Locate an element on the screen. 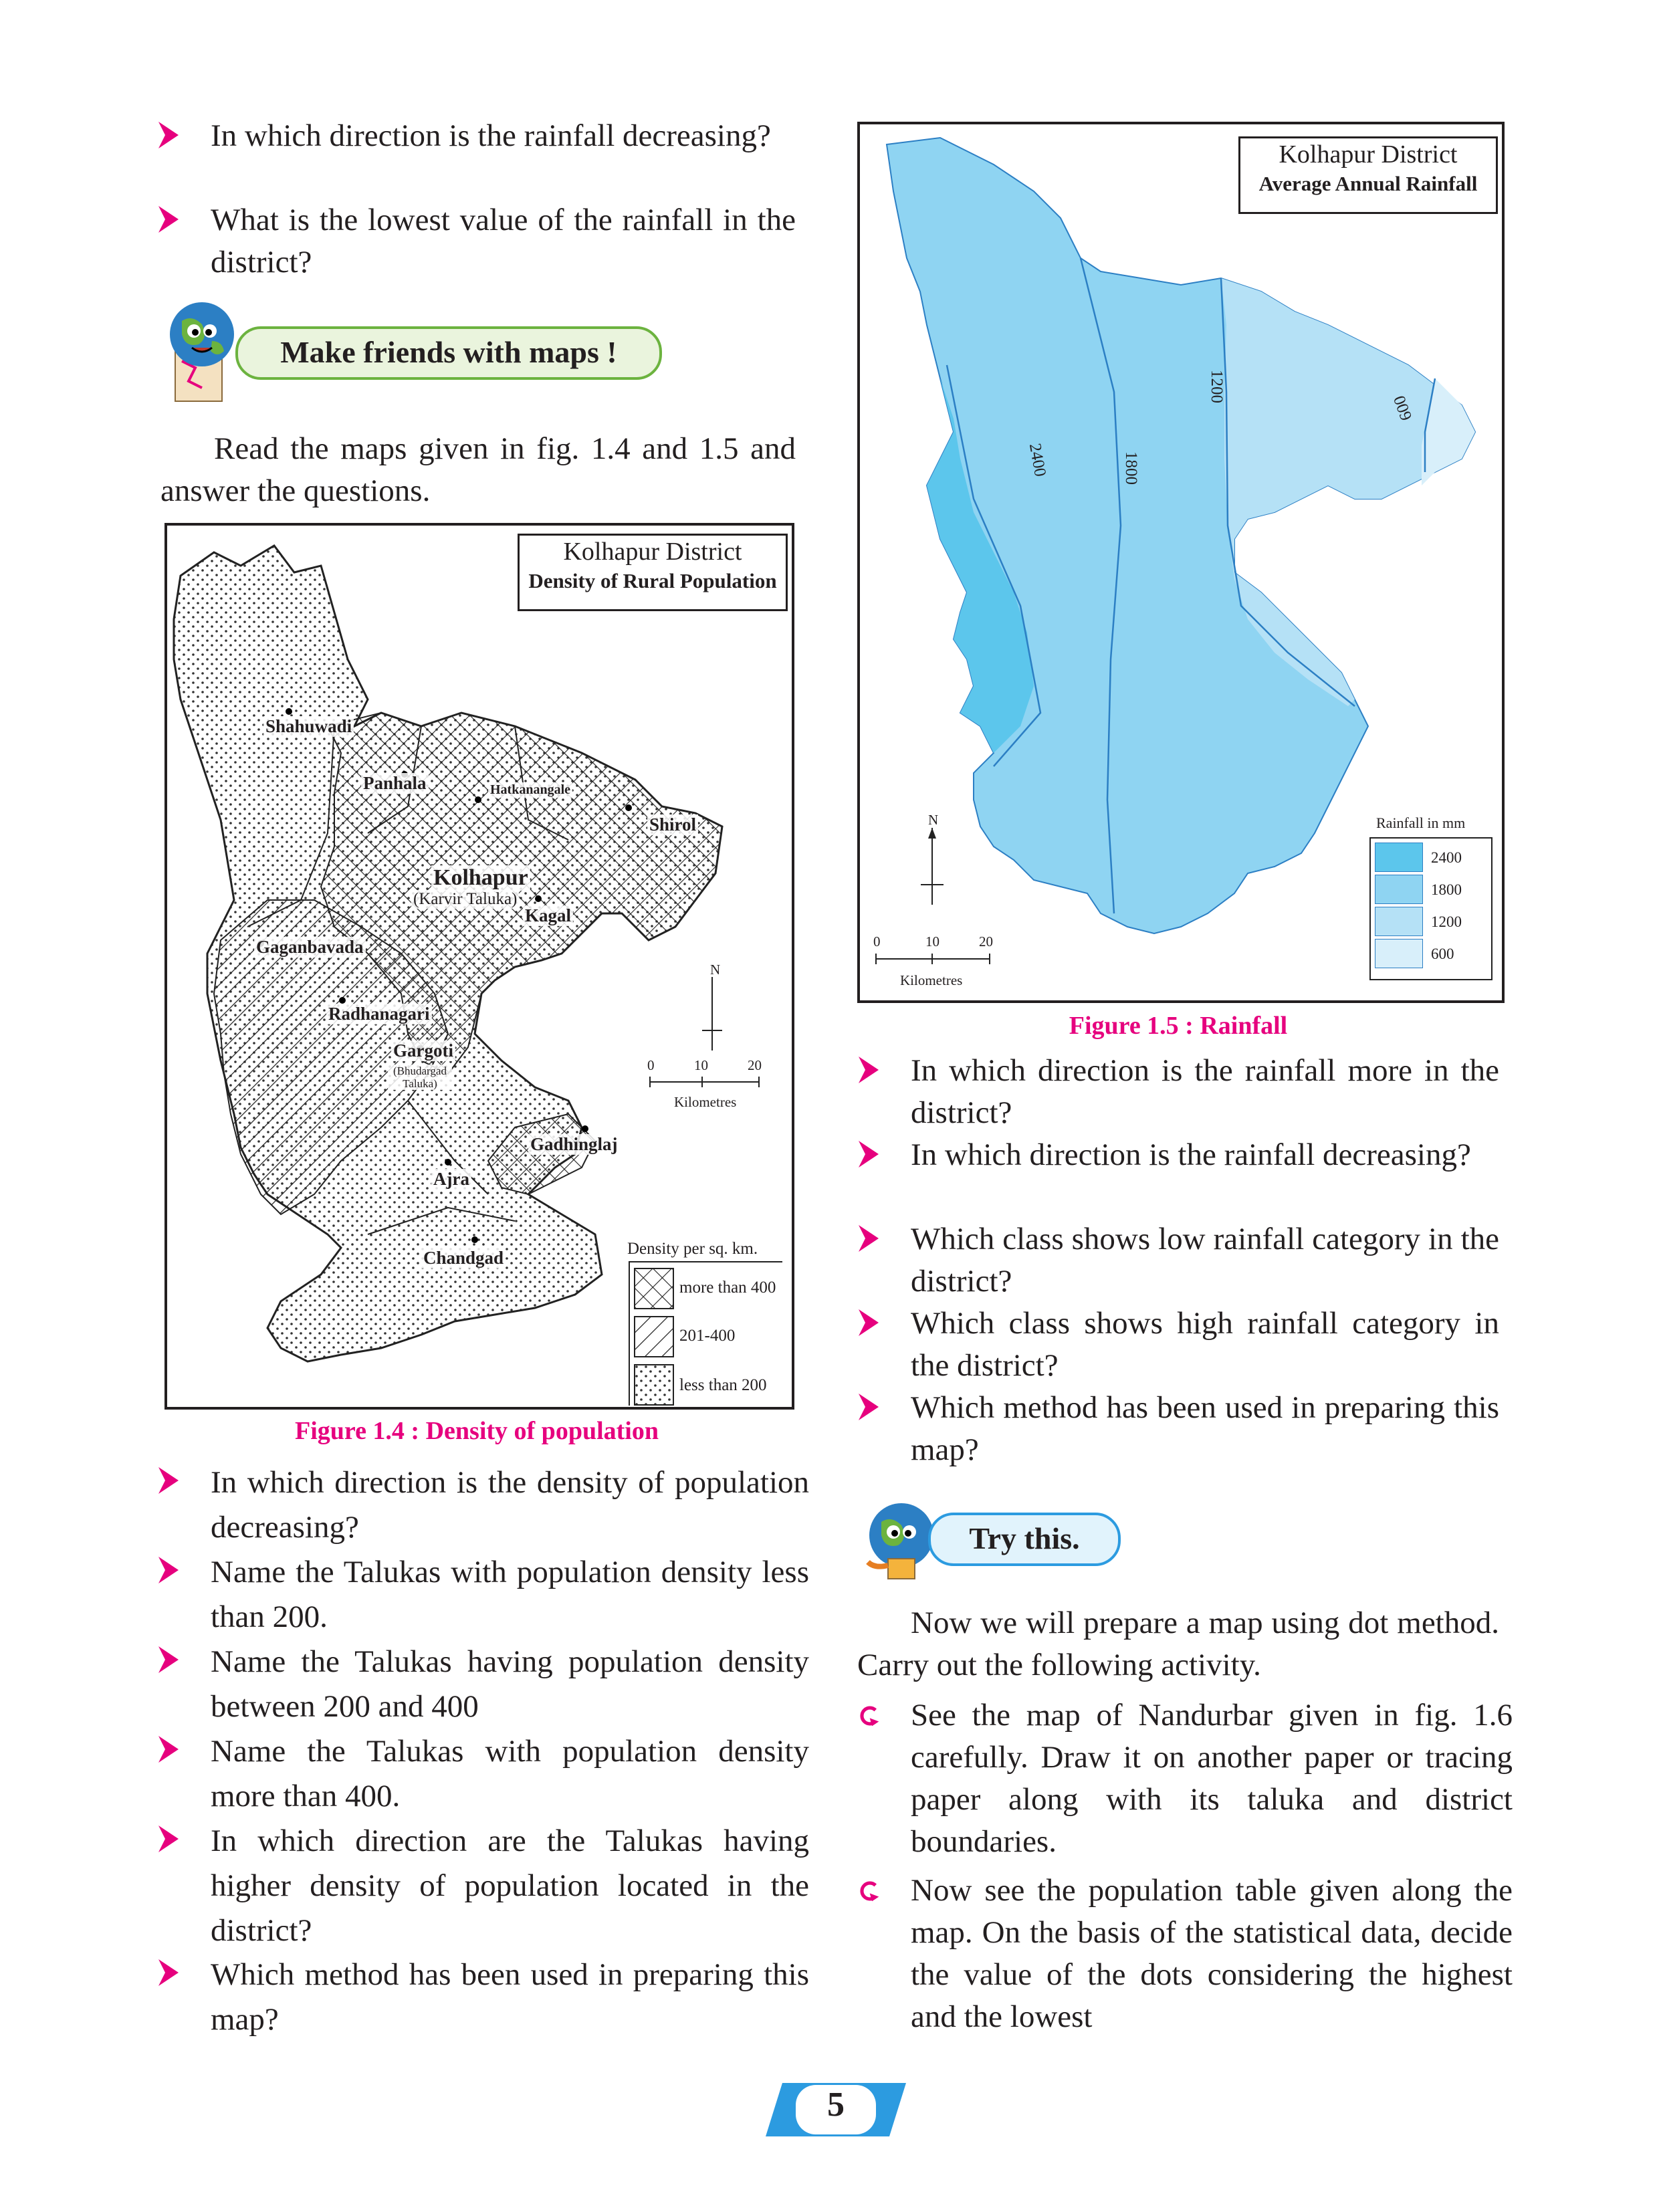 This screenshot has height=2212, width=1659. try-this-banner: Try this. is located at coordinates (988, 1542).